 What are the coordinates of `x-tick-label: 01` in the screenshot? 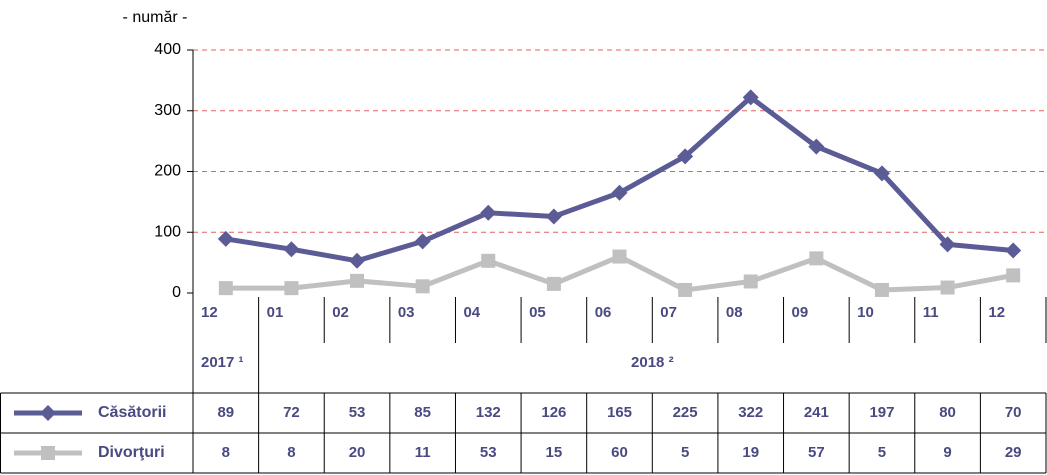 It's located at (275, 312).